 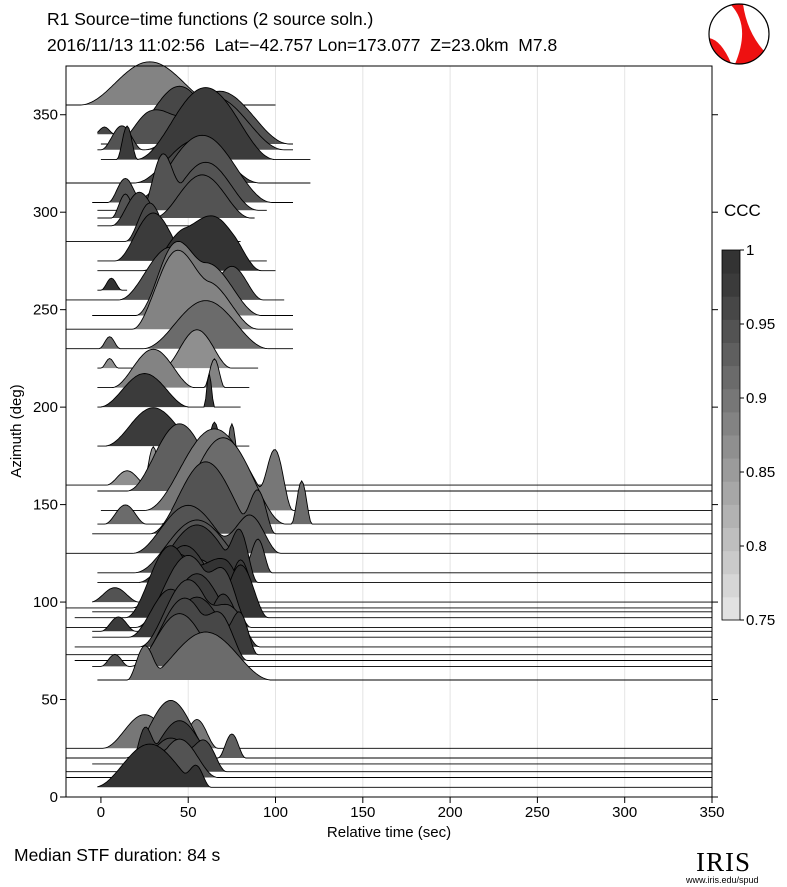 I want to click on colorbar-tick-label: 0.75, so click(x=760, y=620).